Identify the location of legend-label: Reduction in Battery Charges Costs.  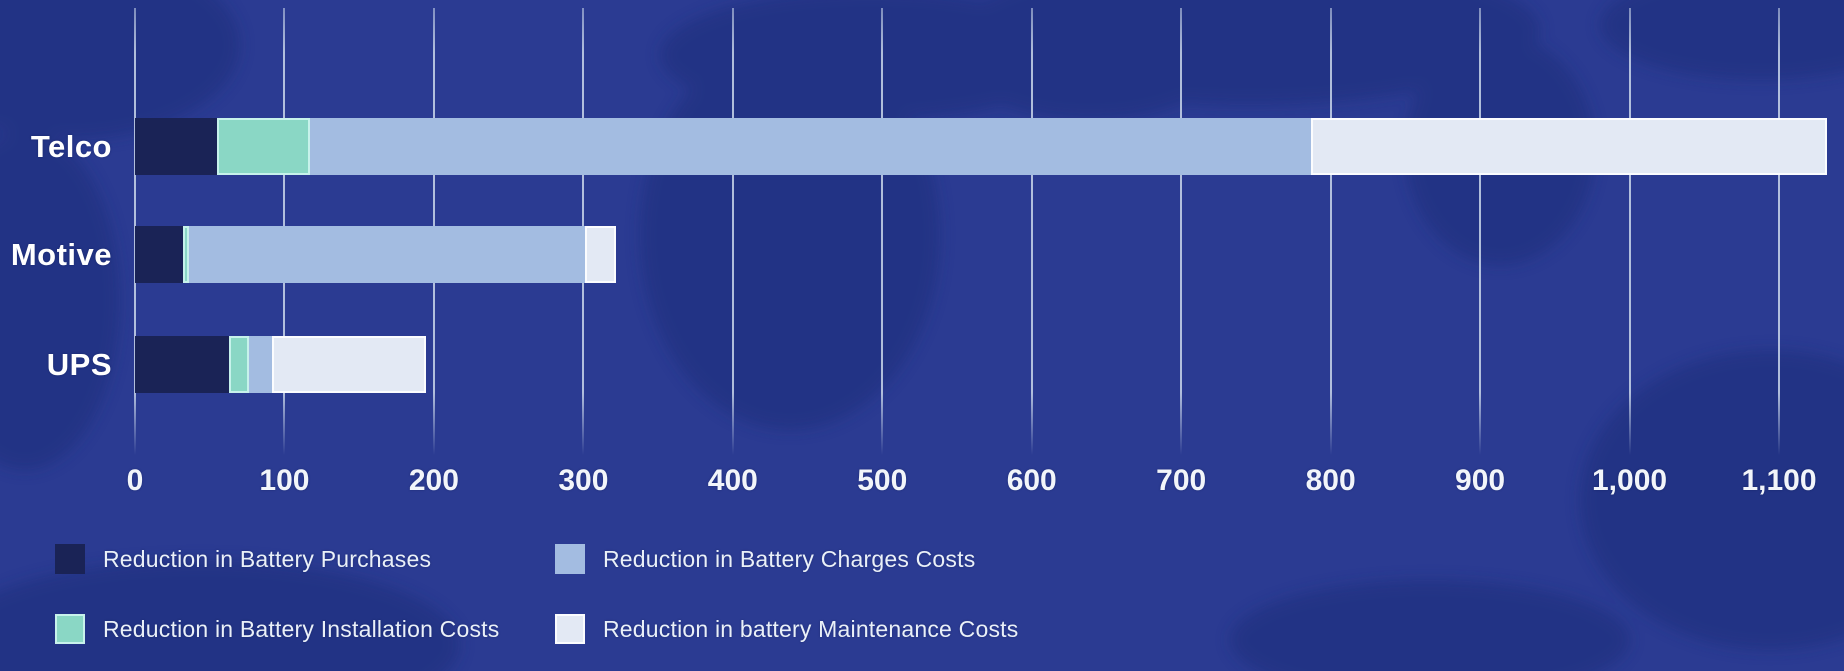
(789, 558).